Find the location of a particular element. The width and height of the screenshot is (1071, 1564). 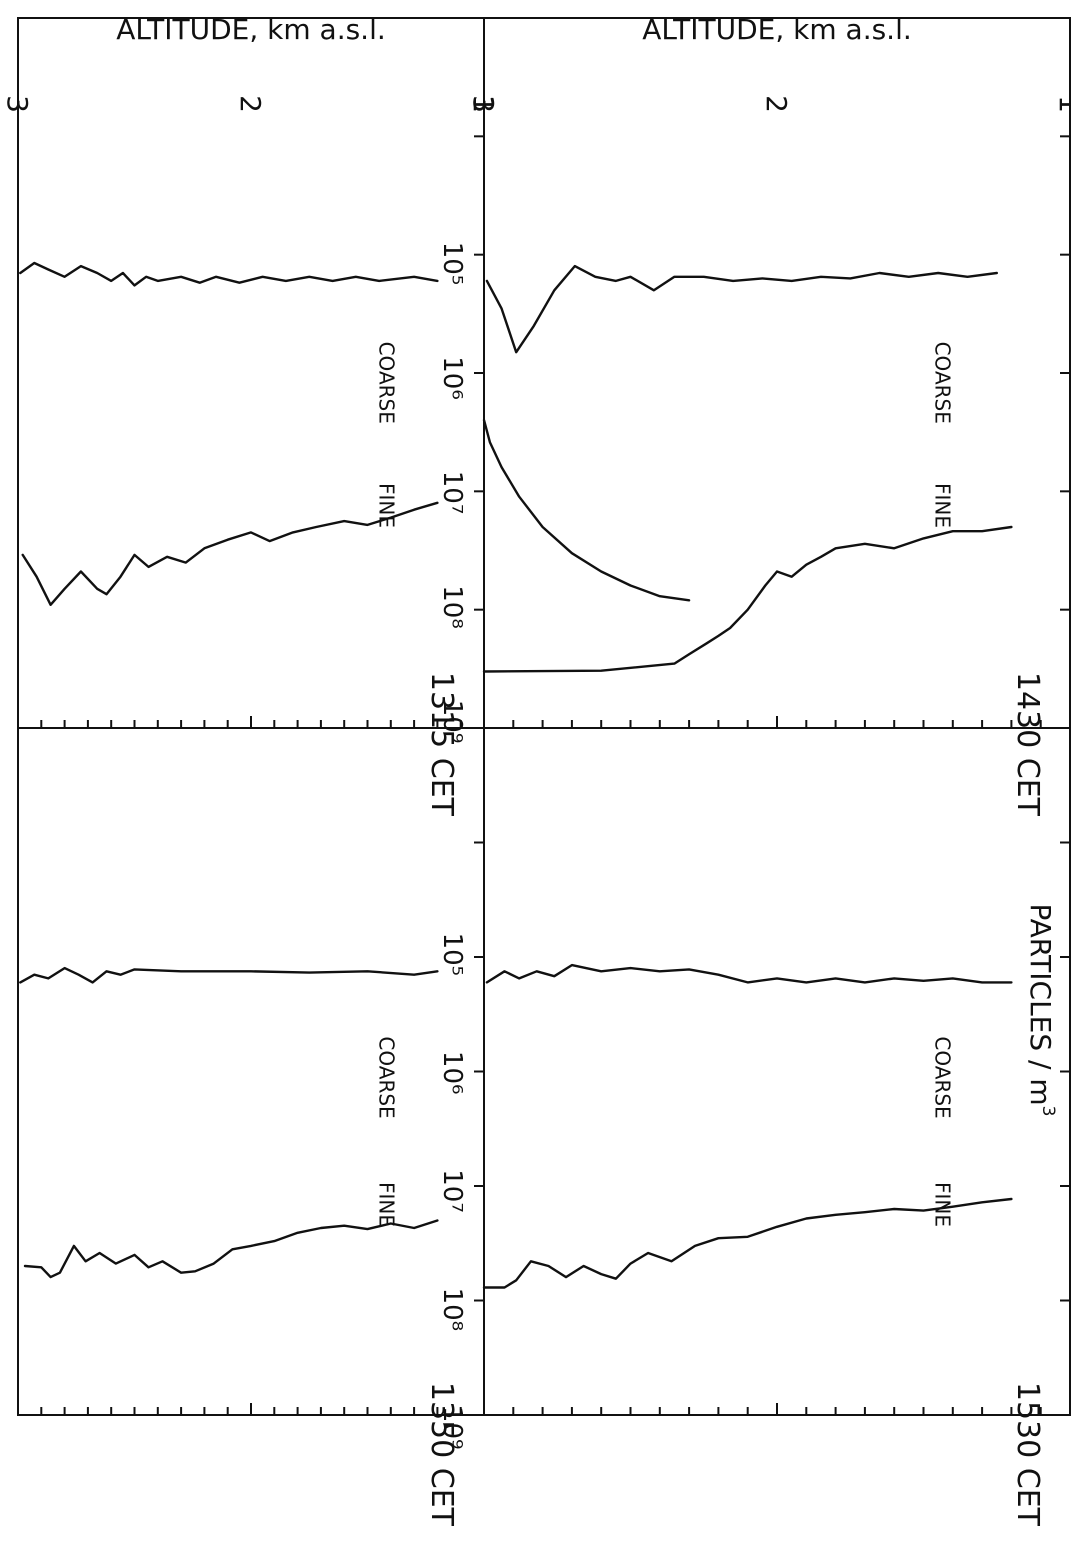

x-axis-label: PARTICLES / m3 is located at coordinates (1041, 1010).